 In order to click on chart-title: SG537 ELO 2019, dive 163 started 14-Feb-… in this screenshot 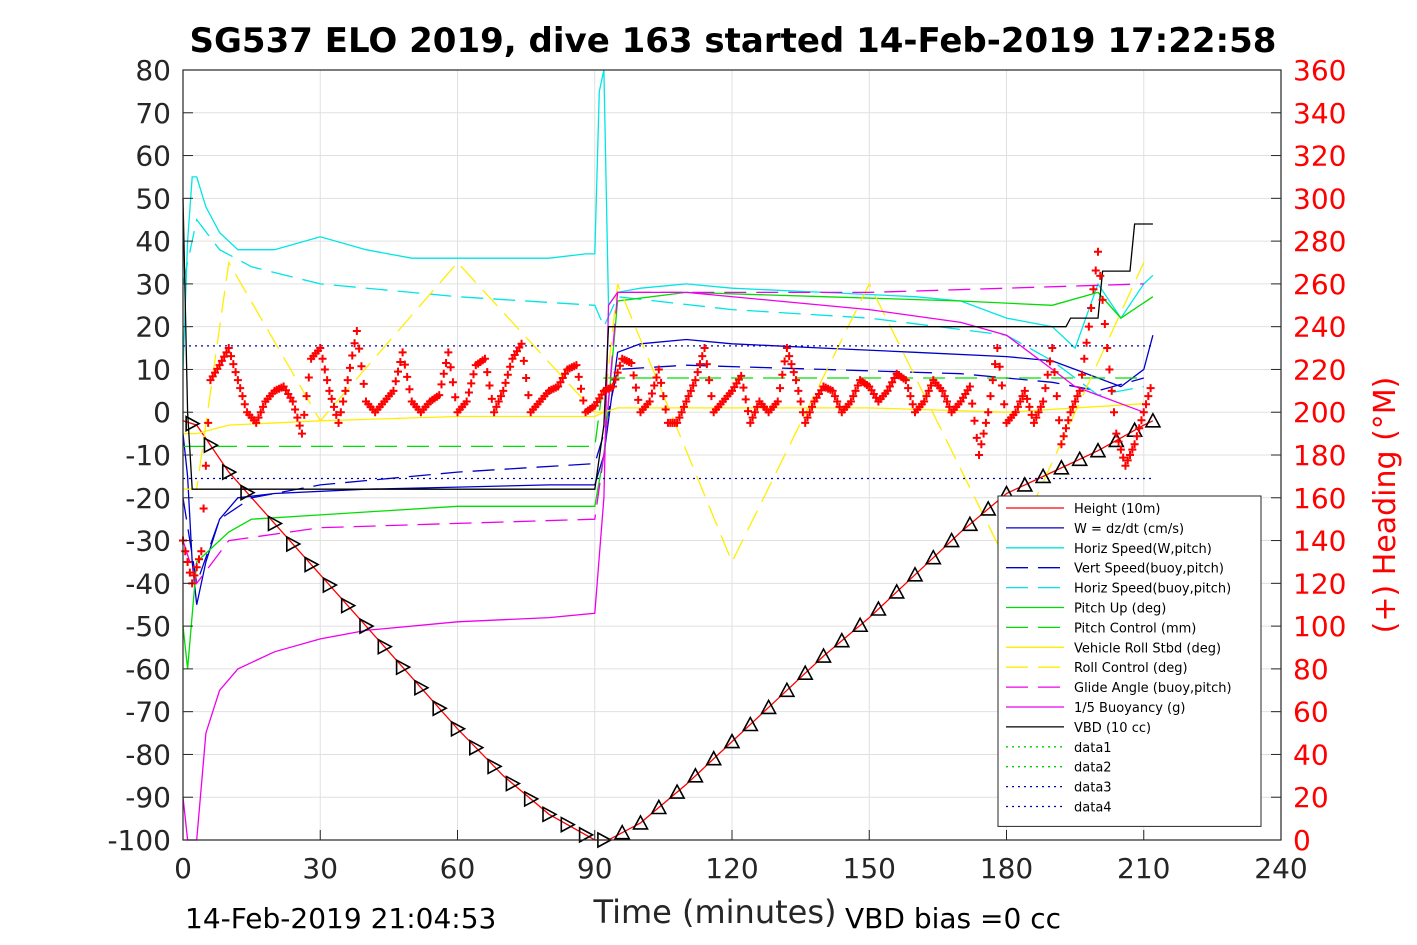, I will do `click(733, 41)`.